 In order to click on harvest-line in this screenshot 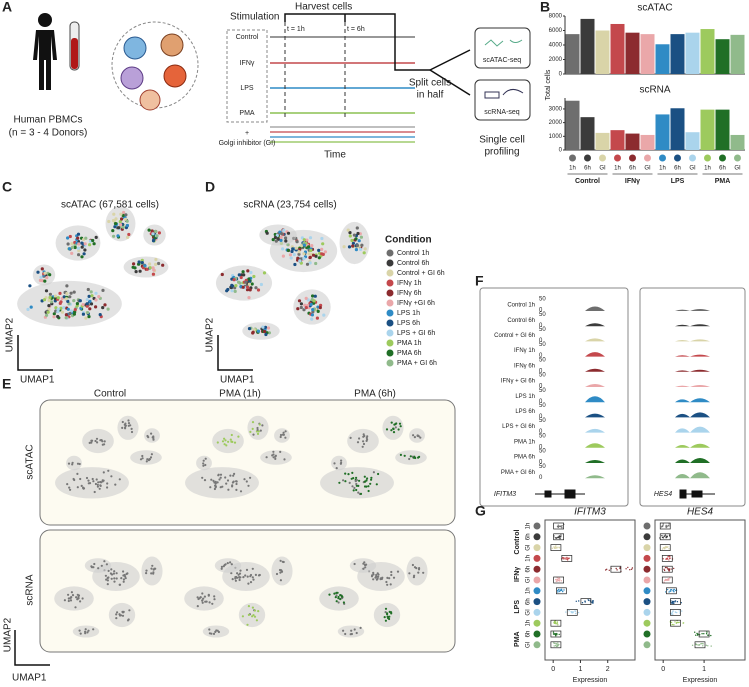, I will do `click(357, 42)`.